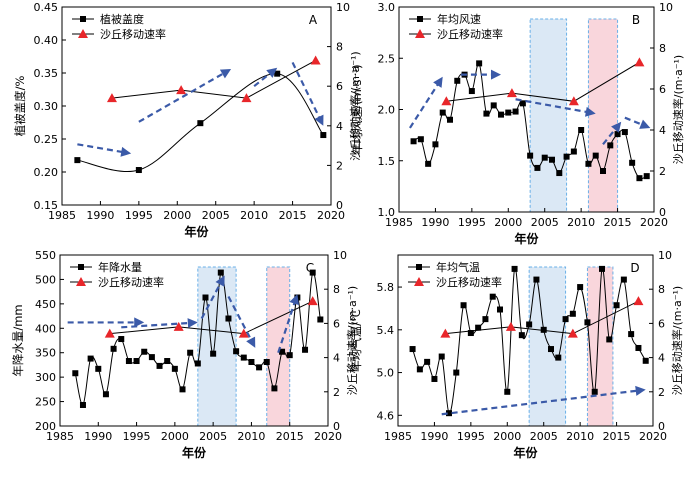  I want to click on legend-label-primary: 年均风速, so click(459, 19).